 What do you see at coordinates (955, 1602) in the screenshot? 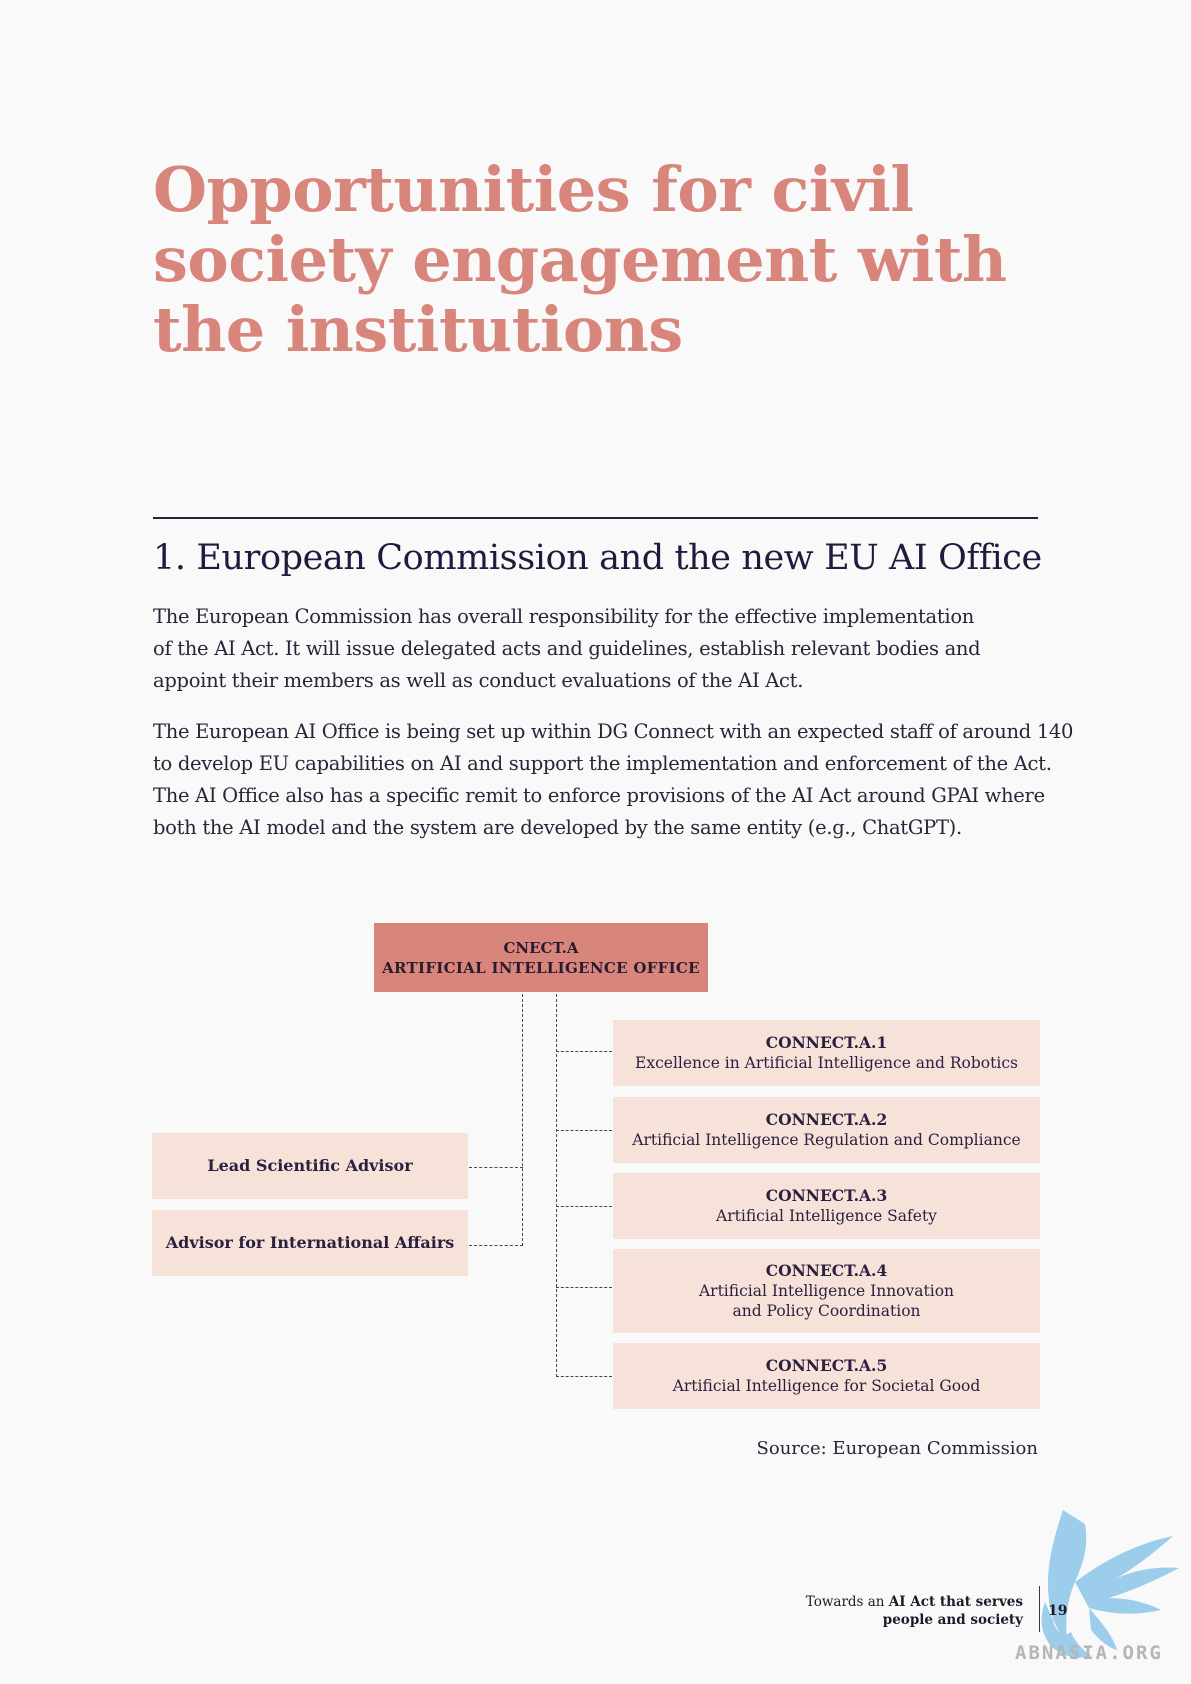
I see `footer-line-bold: AI Act that serves` at bounding box center [955, 1602].